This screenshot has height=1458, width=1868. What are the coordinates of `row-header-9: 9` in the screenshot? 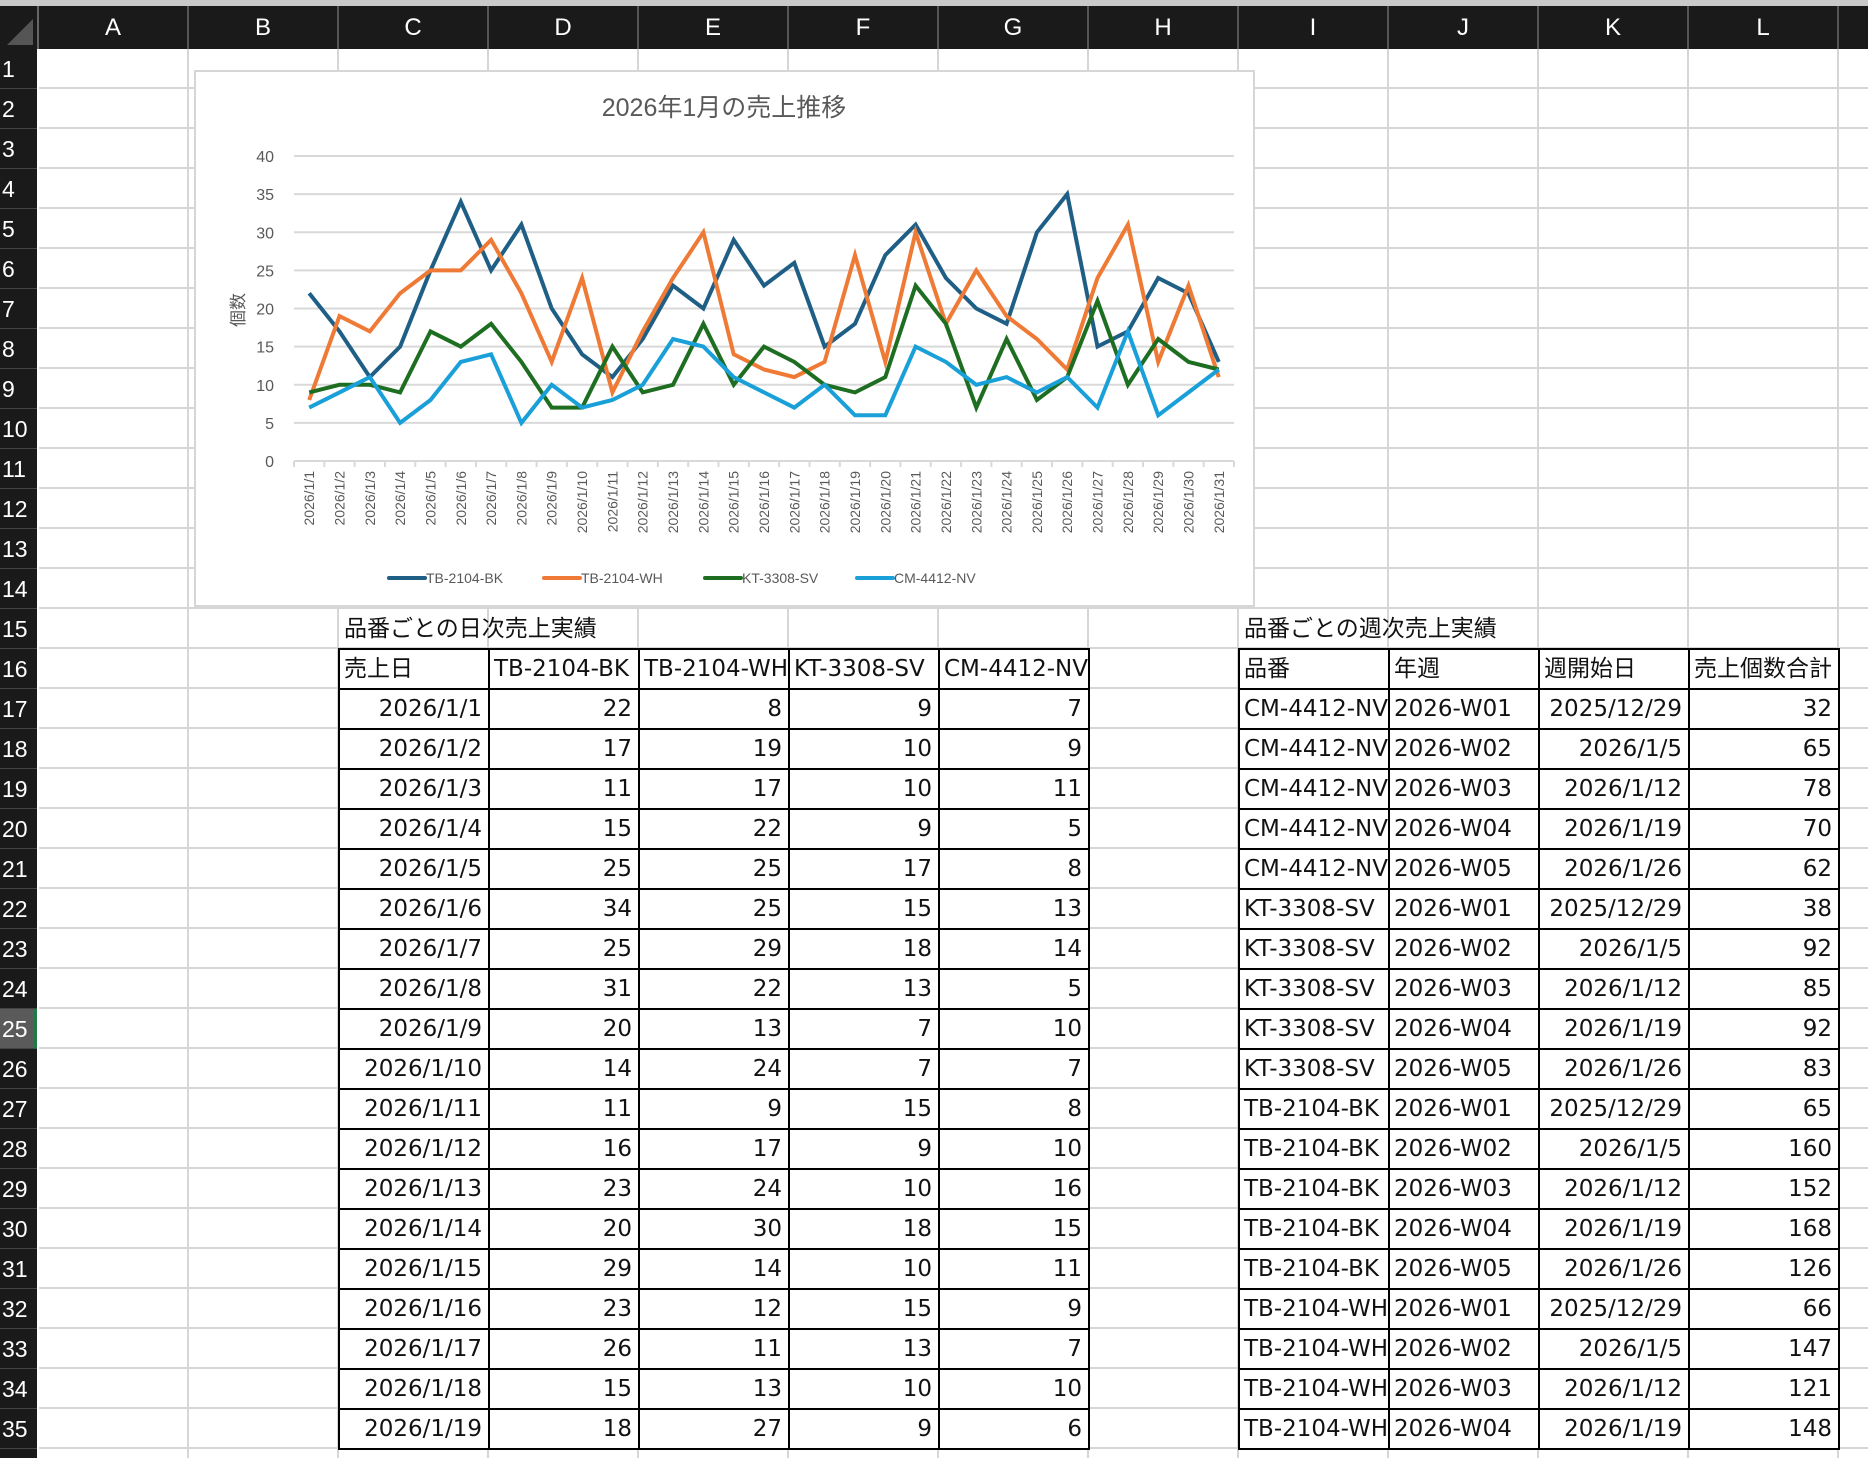 It's located at (18, 389).